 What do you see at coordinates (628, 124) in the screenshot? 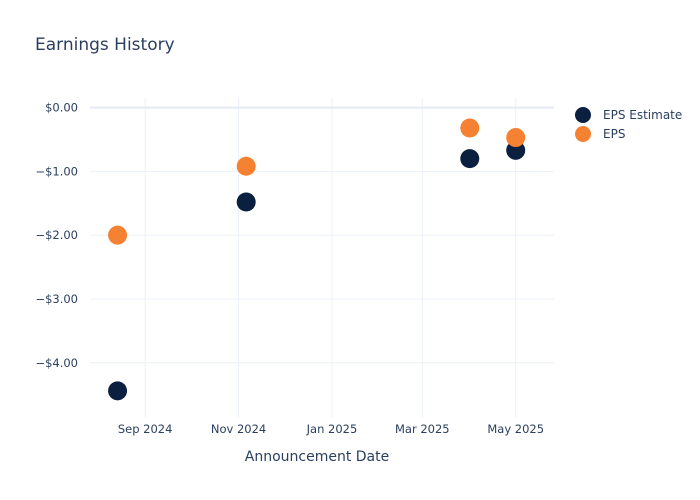
I see `legend: EPS Estimate EPS` at bounding box center [628, 124].